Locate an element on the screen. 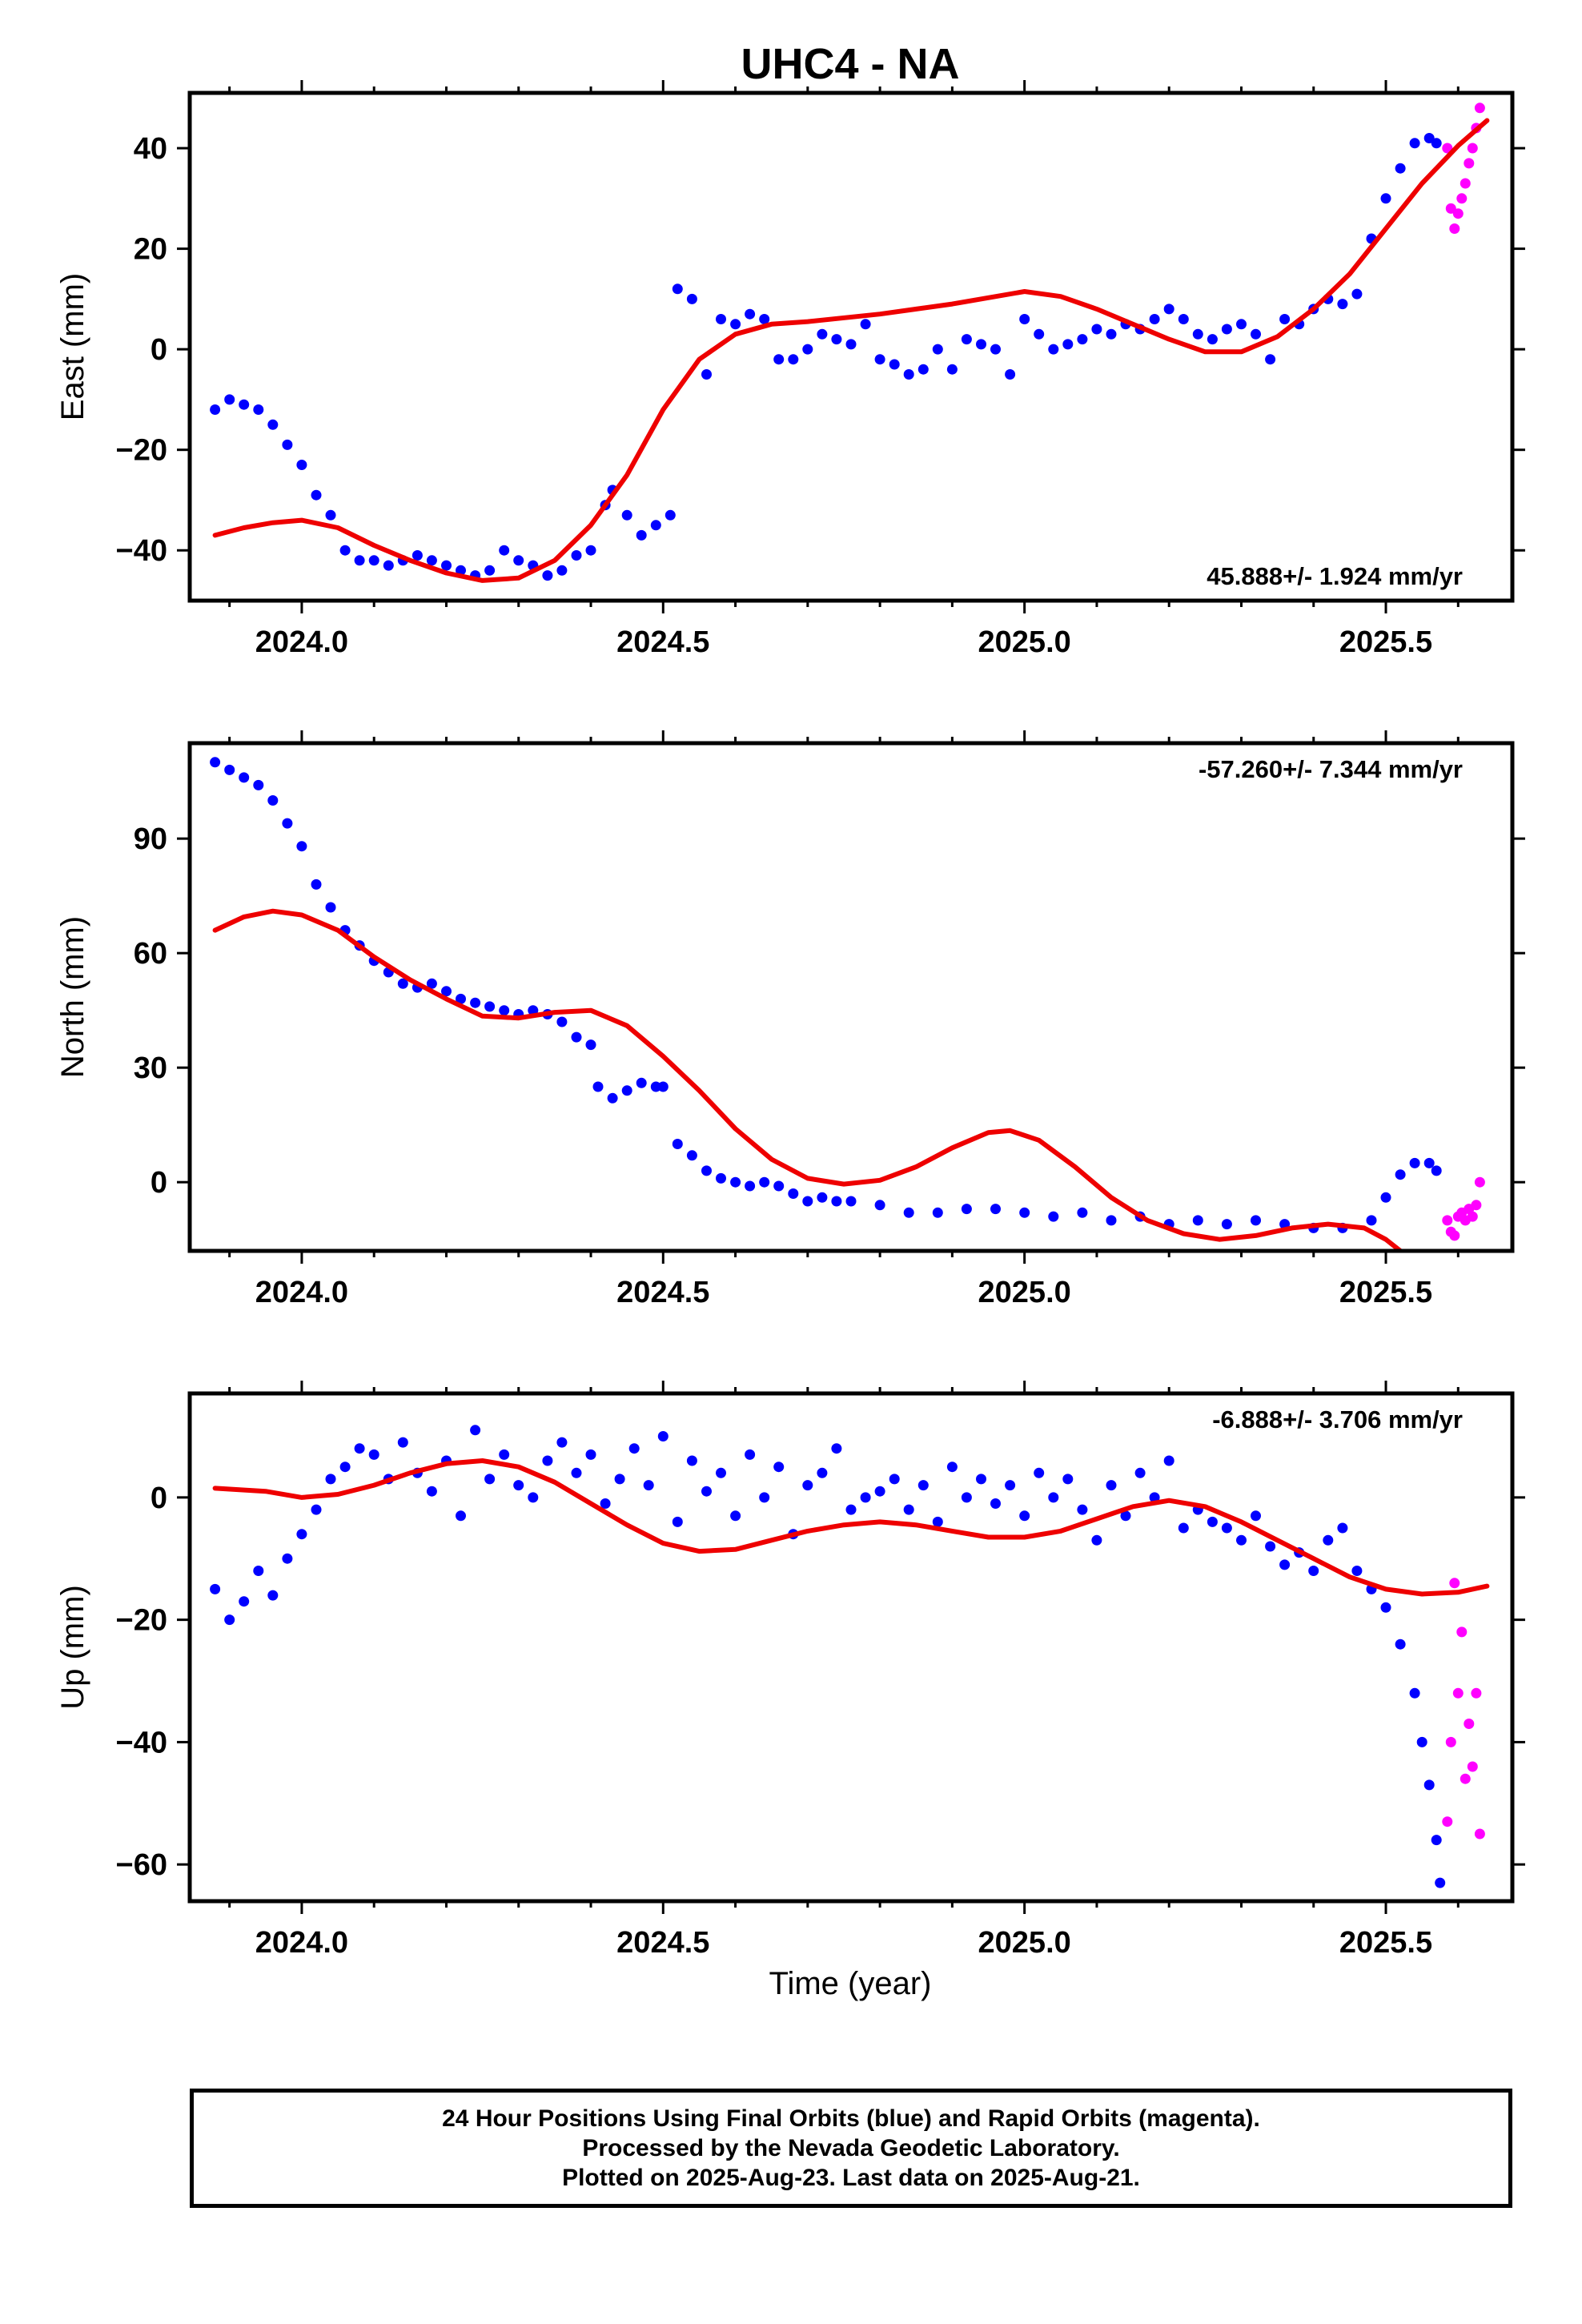  north-x-tick-label: 2024.0 is located at coordinates (301, 1292).